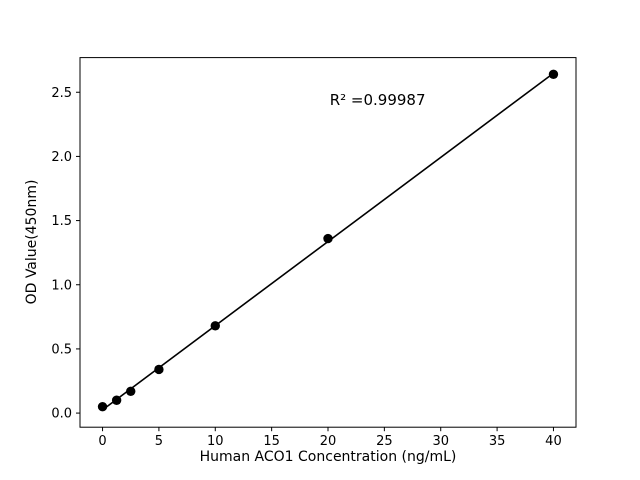 The image size is (640, 480). Describe the element at coordinates (328, 457) in the screenshot. I see `x-axis-label: Human ACO1 Concentration (ng/mL)` at that location.